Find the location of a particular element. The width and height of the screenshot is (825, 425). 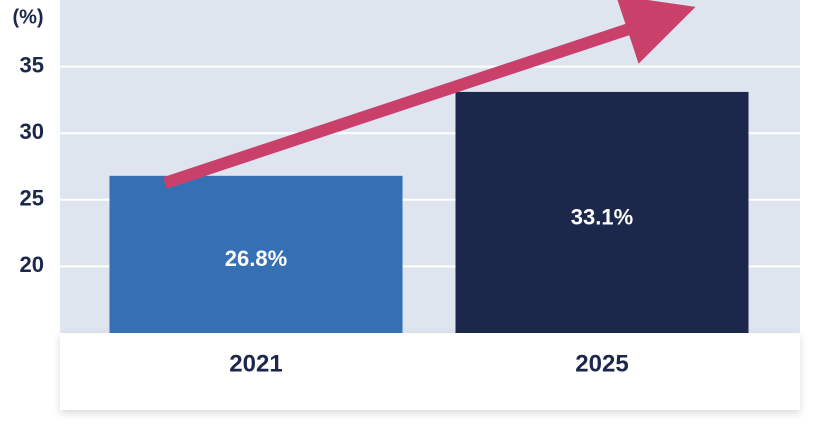

y-tick-label: 20 is located at coordinates (32, 264).